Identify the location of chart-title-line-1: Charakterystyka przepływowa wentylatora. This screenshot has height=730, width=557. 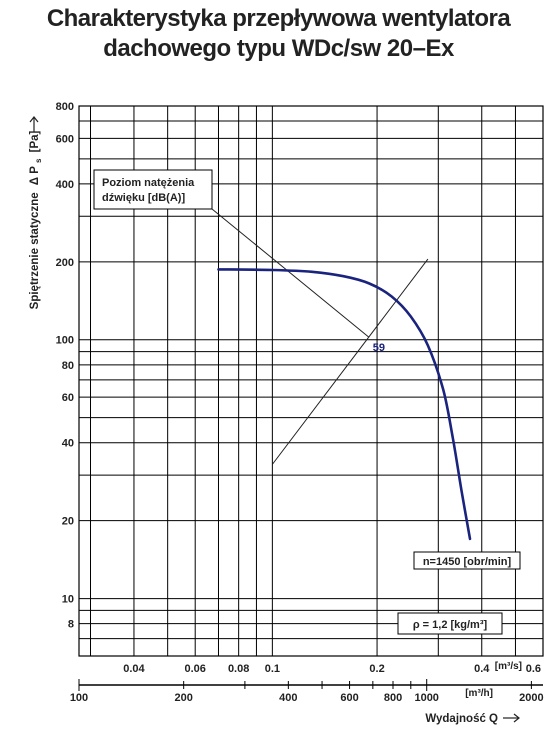
(278, 18).